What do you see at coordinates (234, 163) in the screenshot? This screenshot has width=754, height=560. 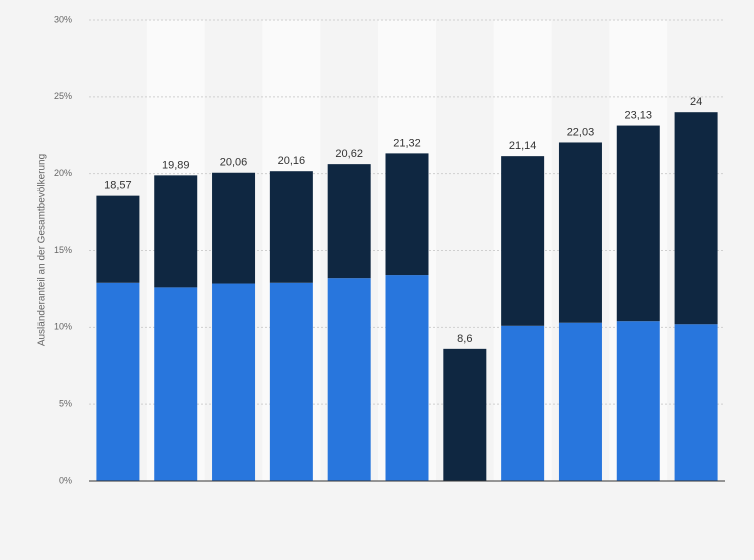 I see `value-label: 20,06` at bounding box center [234, 163].